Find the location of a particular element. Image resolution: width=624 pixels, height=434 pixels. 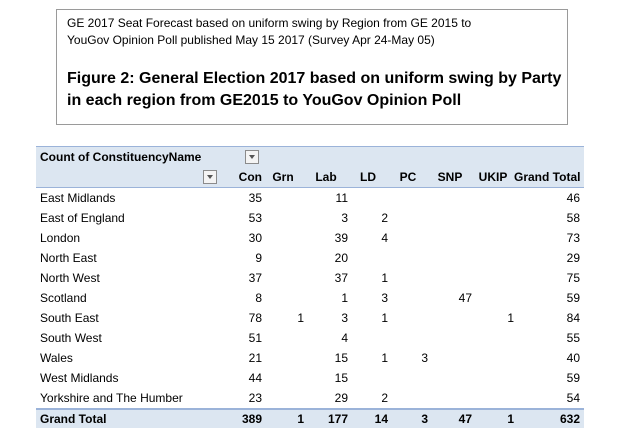

cell-grand-total: 55 is located at coordinates (573, 338).